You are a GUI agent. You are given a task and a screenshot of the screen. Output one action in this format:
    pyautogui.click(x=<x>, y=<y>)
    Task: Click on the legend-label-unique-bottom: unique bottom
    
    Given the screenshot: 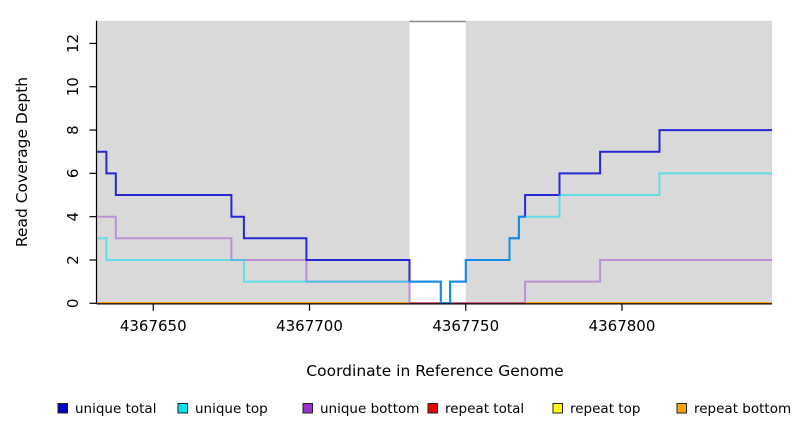 What is the action you would take?
    pyautogui.click(x=369, y=409)
    